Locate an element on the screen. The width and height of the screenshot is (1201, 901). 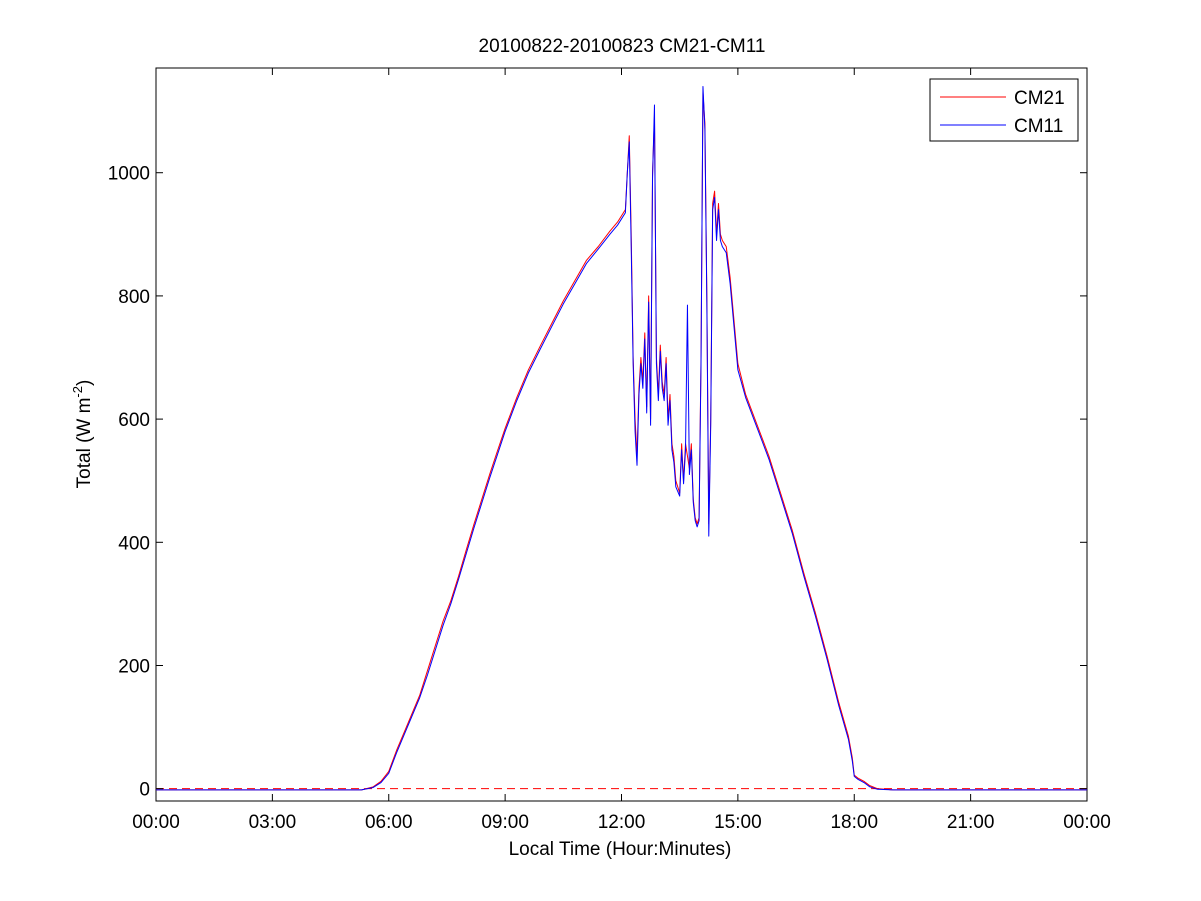
y-tick-label: 400 is located at coordinates (134, 543).